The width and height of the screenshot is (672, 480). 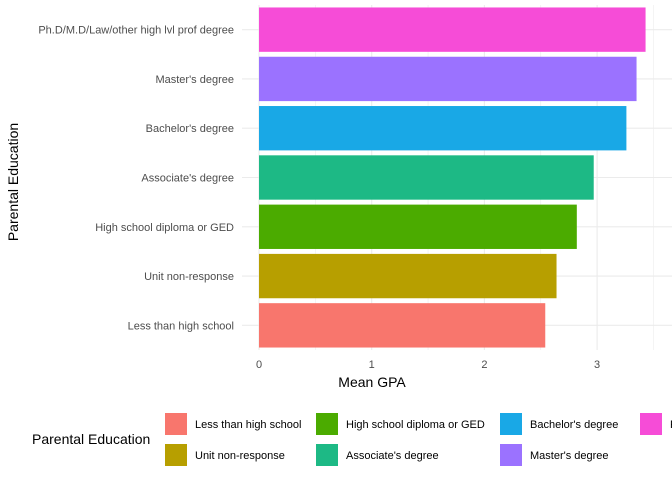 I want to click on y-axis-title: Parental Education, so click(x=13, y=182).